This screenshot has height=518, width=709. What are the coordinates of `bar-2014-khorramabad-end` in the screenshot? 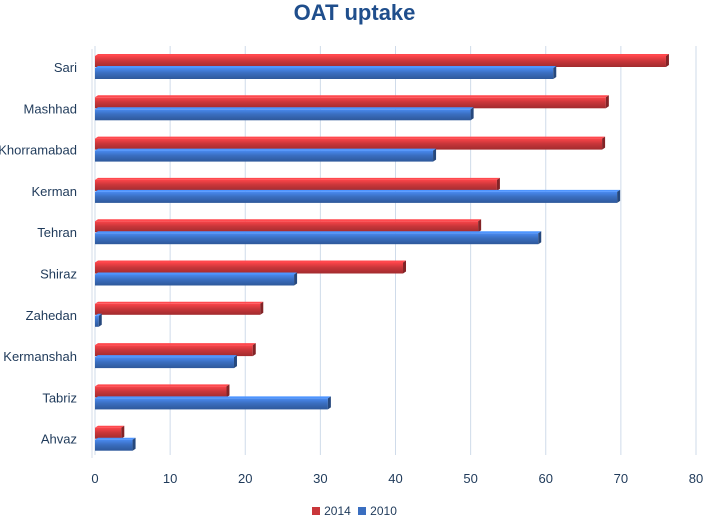 It's located at (604, 143).